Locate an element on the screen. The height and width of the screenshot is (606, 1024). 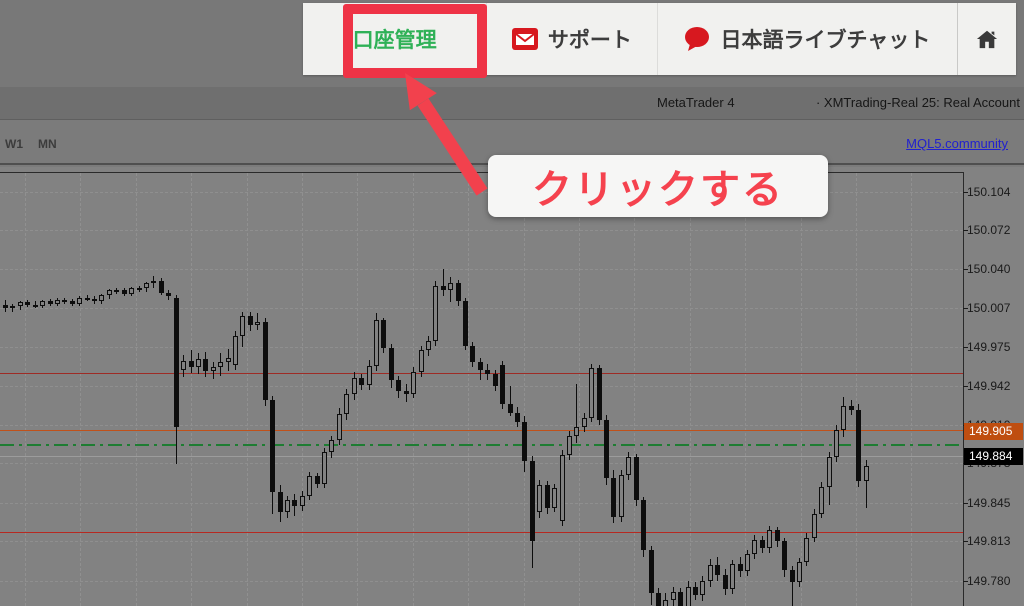
axis-price-label: 150.104 is located at coordinates (989, 192).